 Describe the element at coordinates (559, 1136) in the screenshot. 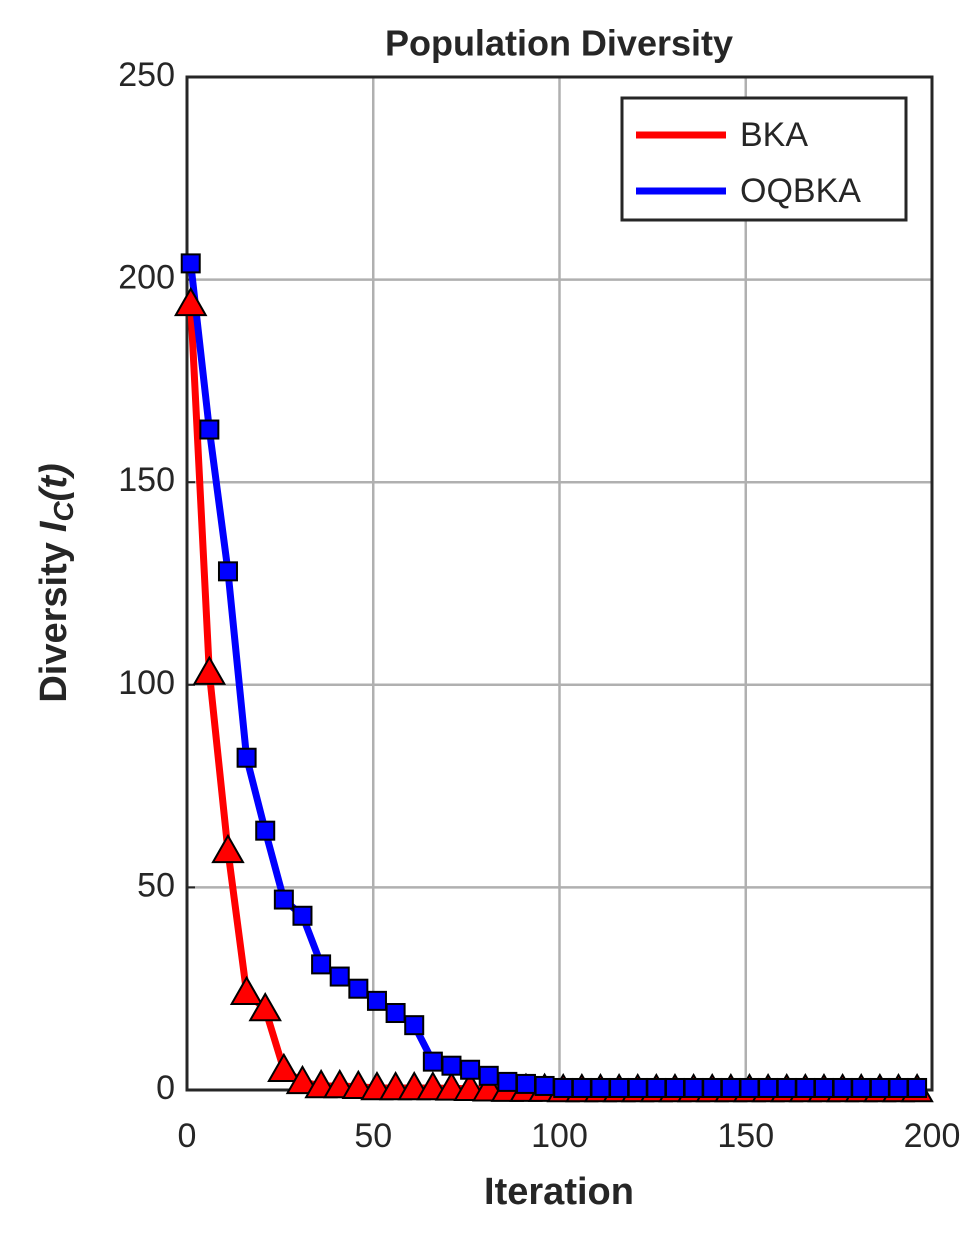

I see `x-tick-label: 100` at that location.